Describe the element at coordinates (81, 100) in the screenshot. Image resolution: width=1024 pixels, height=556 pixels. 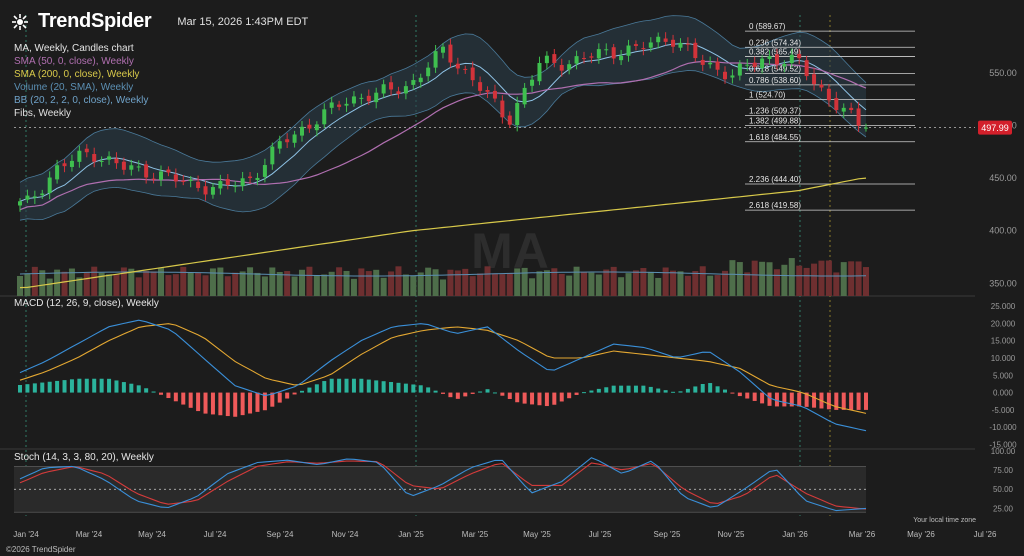
I see `legend-item: BB (20, 2, 2, 0, close), Weekly` at that location.